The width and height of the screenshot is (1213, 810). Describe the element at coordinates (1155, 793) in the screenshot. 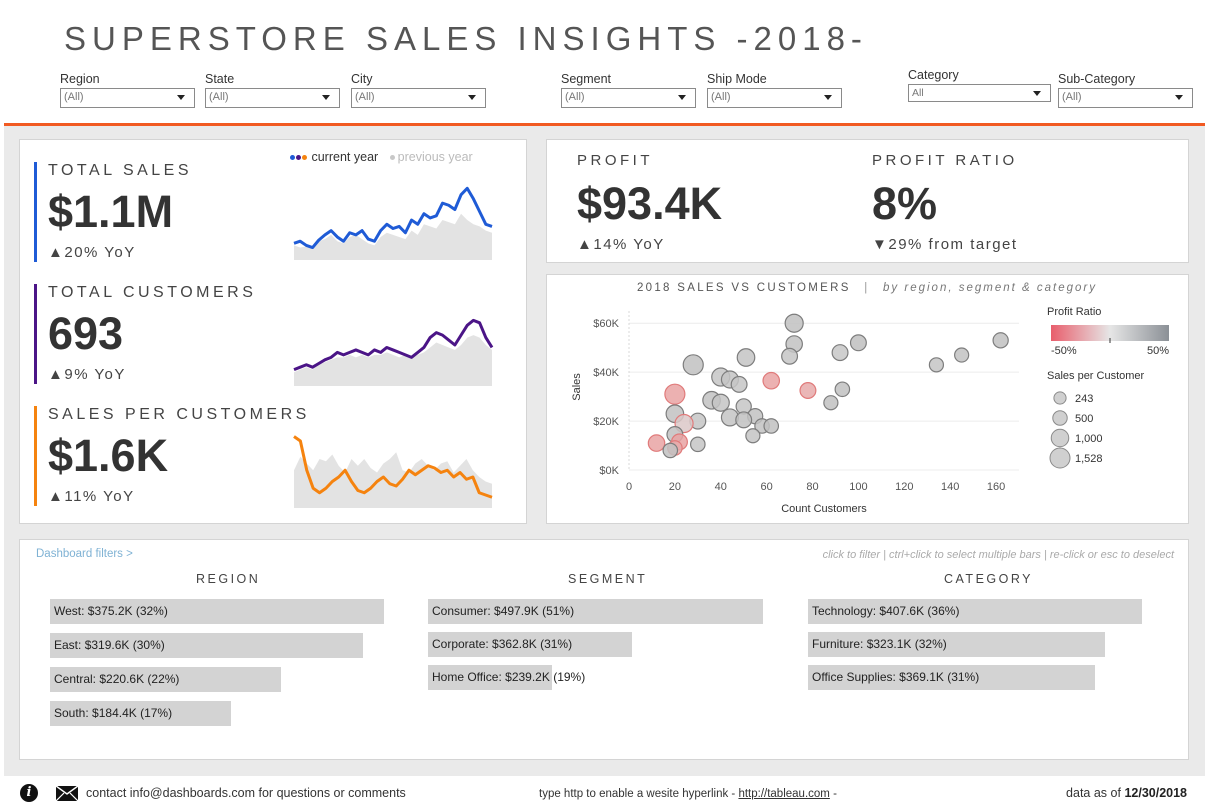

I see `asof-date: 12/30/2018` at that location.